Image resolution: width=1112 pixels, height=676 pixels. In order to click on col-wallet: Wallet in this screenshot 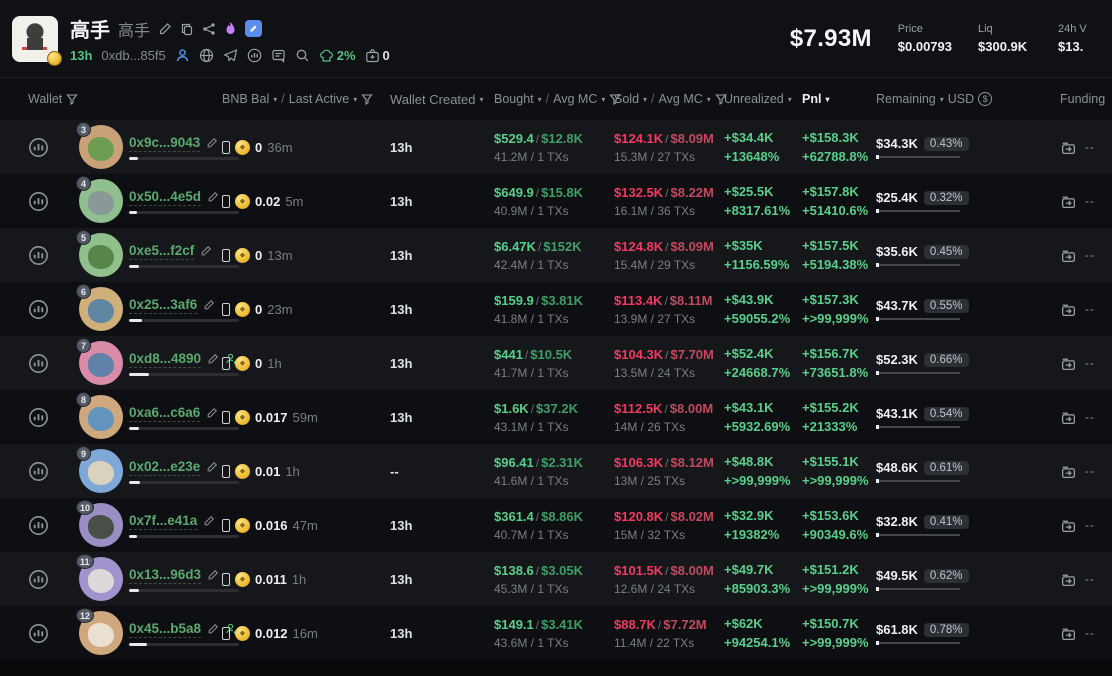, I will do `click(111, 99)`.